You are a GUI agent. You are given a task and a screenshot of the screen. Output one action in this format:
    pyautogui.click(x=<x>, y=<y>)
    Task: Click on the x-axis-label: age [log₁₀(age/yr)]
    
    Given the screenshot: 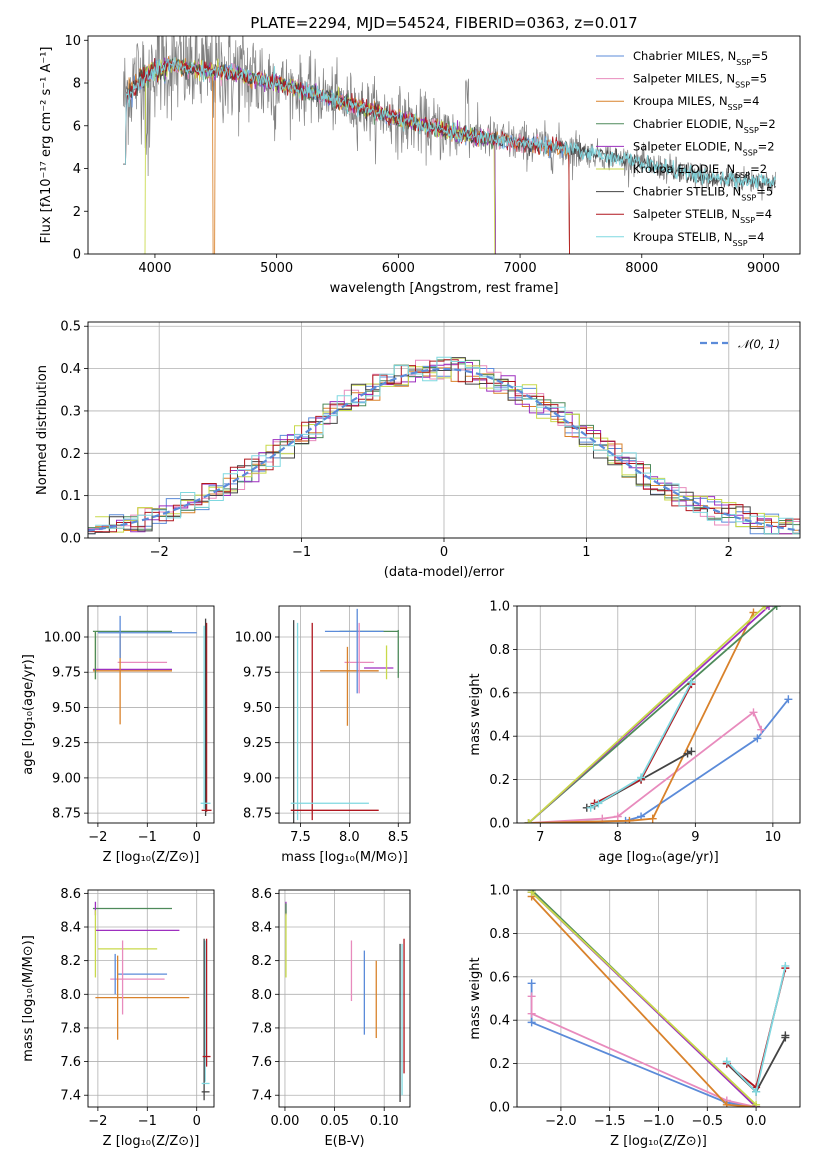 What is the action you would take?
    pyautogui.click(x=658, y=857)
    